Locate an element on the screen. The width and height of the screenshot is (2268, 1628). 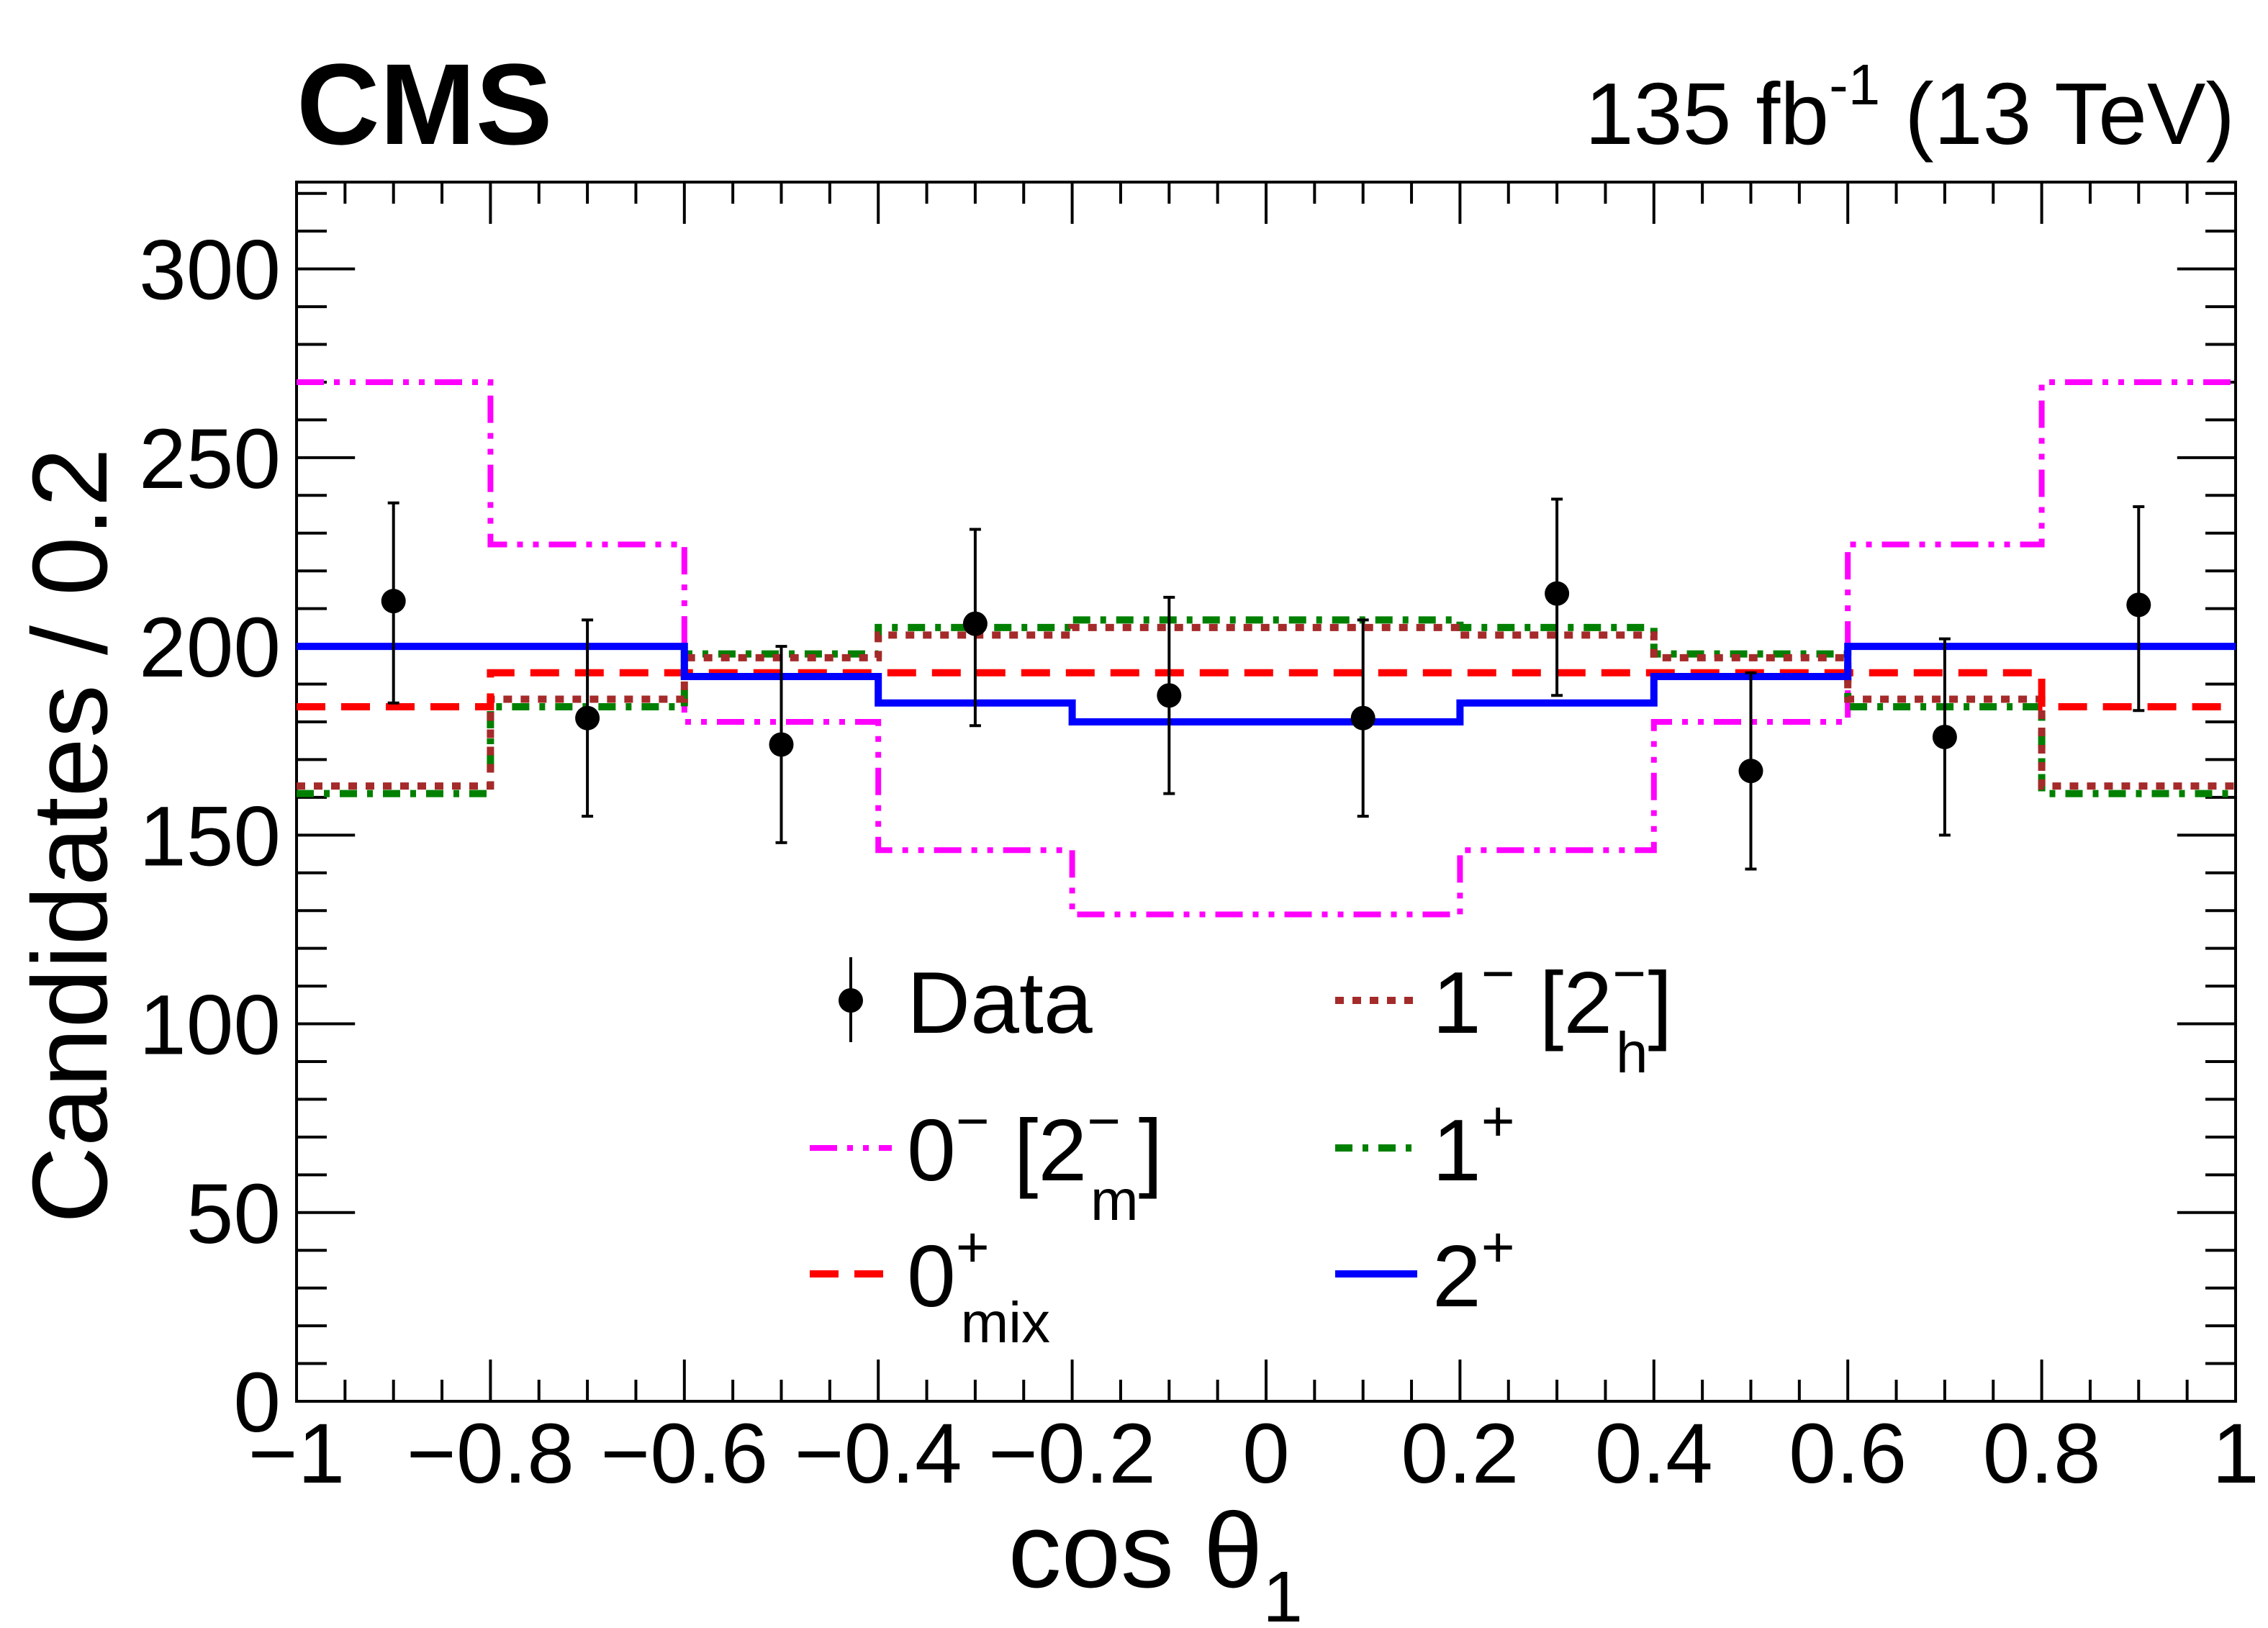
legend-label: 0− [2− m] is located at coordinates (1035, 1160).